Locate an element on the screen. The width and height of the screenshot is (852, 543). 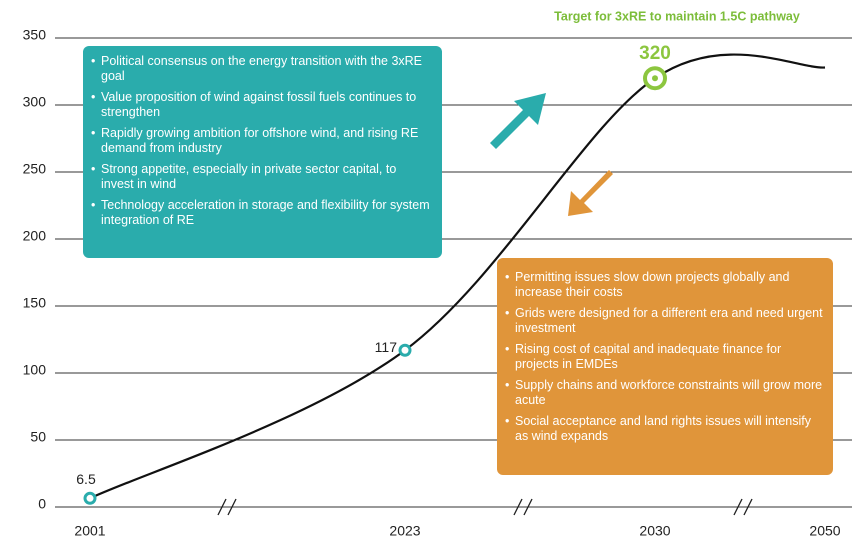
value-label: 117 is located at coordinates (386, 347).